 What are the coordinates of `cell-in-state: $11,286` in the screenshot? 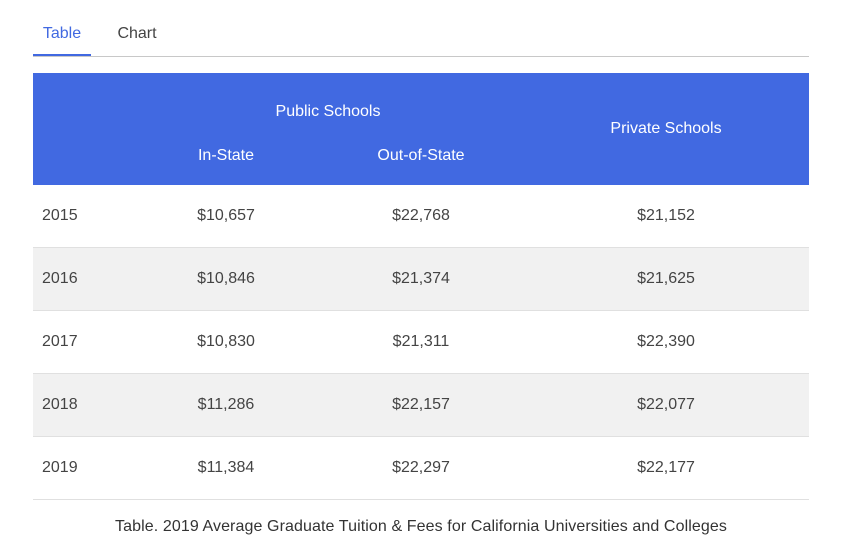 It's located at (226, 405).